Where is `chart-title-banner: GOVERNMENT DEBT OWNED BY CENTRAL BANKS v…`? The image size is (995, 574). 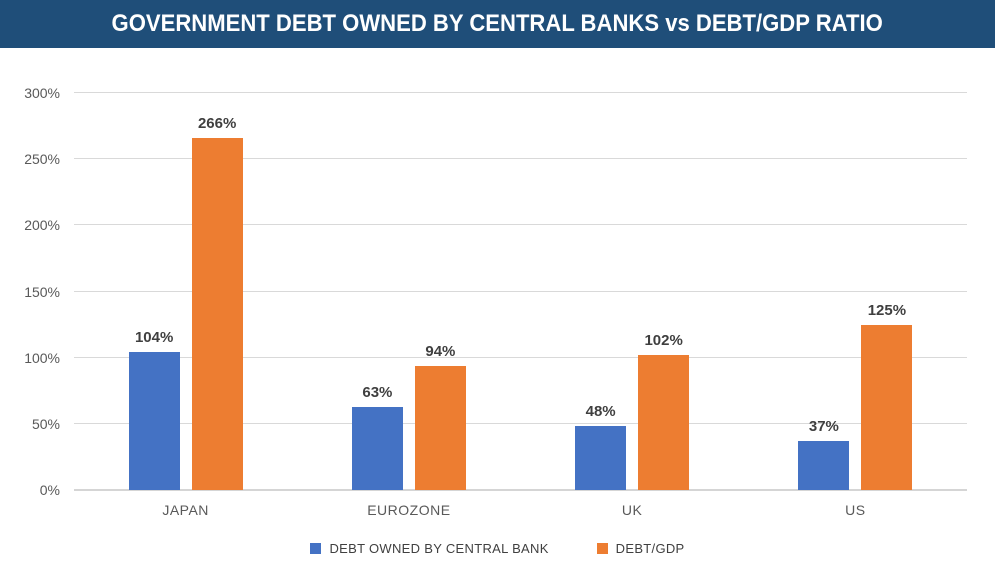
chart-title-banner: GOVERNMENT DEBT OWNED BY CENTRAL BANKS v… is located at coordinates (497, 24).